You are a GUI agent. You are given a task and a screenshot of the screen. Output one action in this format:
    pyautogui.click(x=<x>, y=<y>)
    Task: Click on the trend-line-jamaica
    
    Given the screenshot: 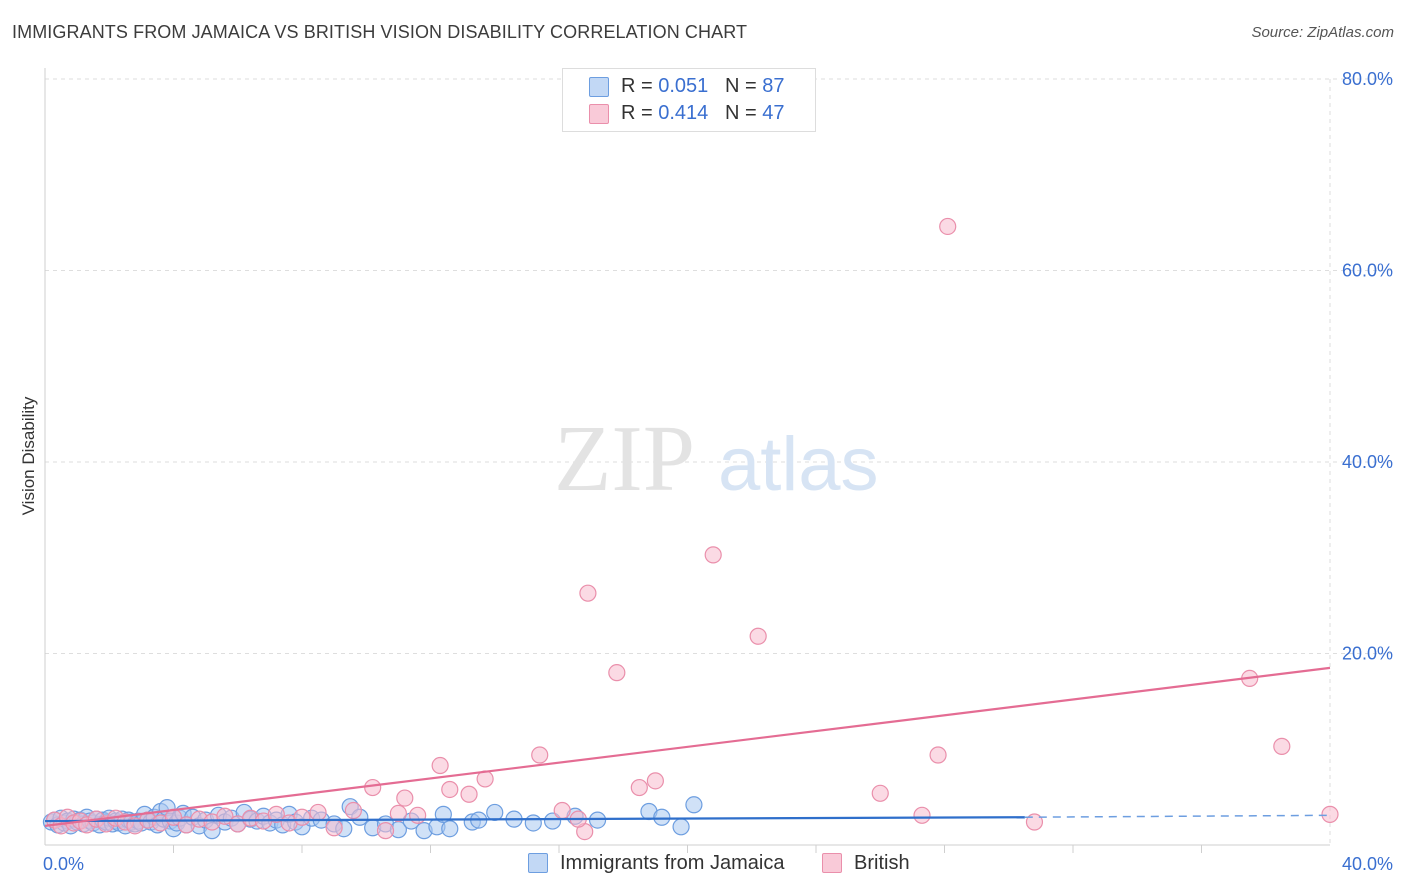 What is the action you would take?
    pyautogui.click(x=534, y=819)
    